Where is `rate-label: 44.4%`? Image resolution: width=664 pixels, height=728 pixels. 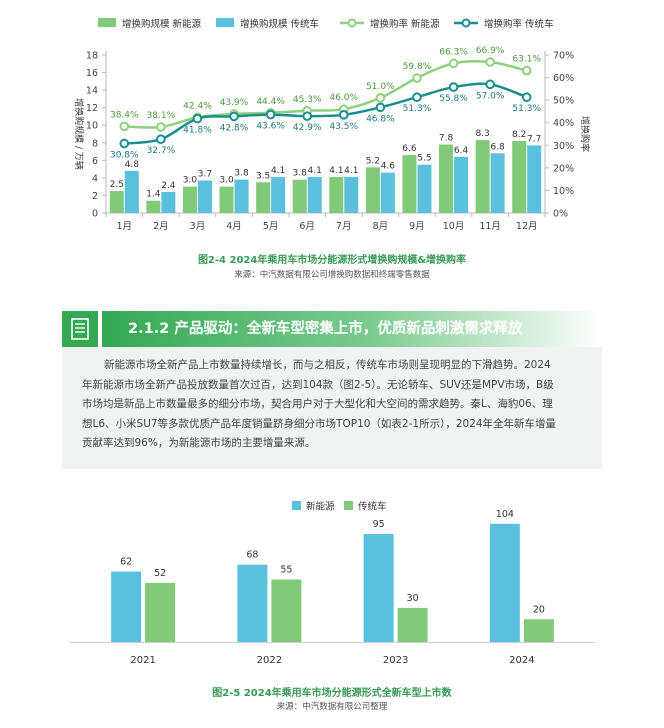
rate-label: 44.4% is located at coordinates (270, 102).